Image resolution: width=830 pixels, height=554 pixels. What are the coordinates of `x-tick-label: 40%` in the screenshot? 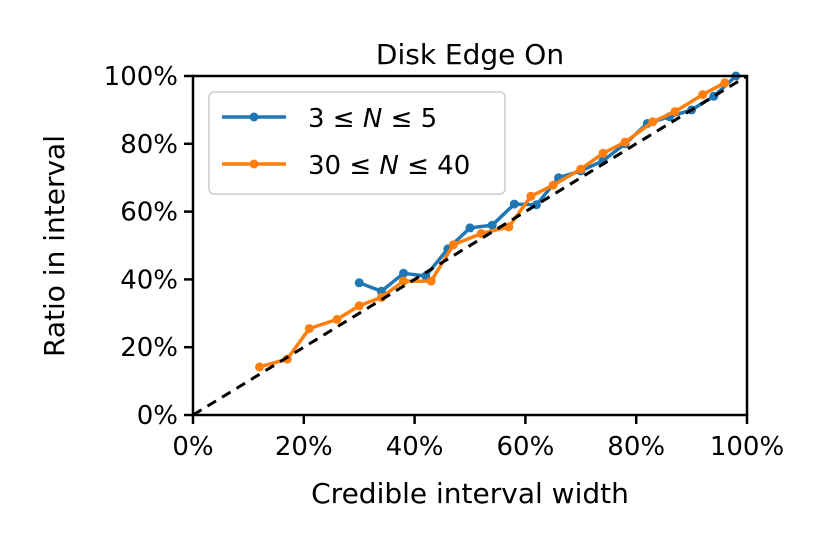 It's located at (415, 447).